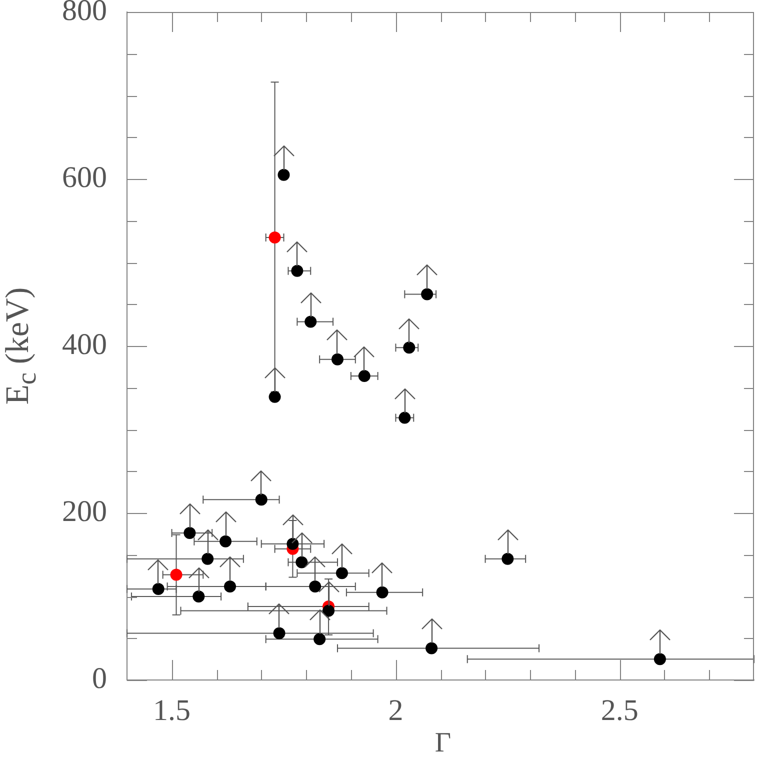  What do you see at coordinates (84, 511) in the screenshot?
I see `y-tick-label: 200` at bounding box center [84, 511].